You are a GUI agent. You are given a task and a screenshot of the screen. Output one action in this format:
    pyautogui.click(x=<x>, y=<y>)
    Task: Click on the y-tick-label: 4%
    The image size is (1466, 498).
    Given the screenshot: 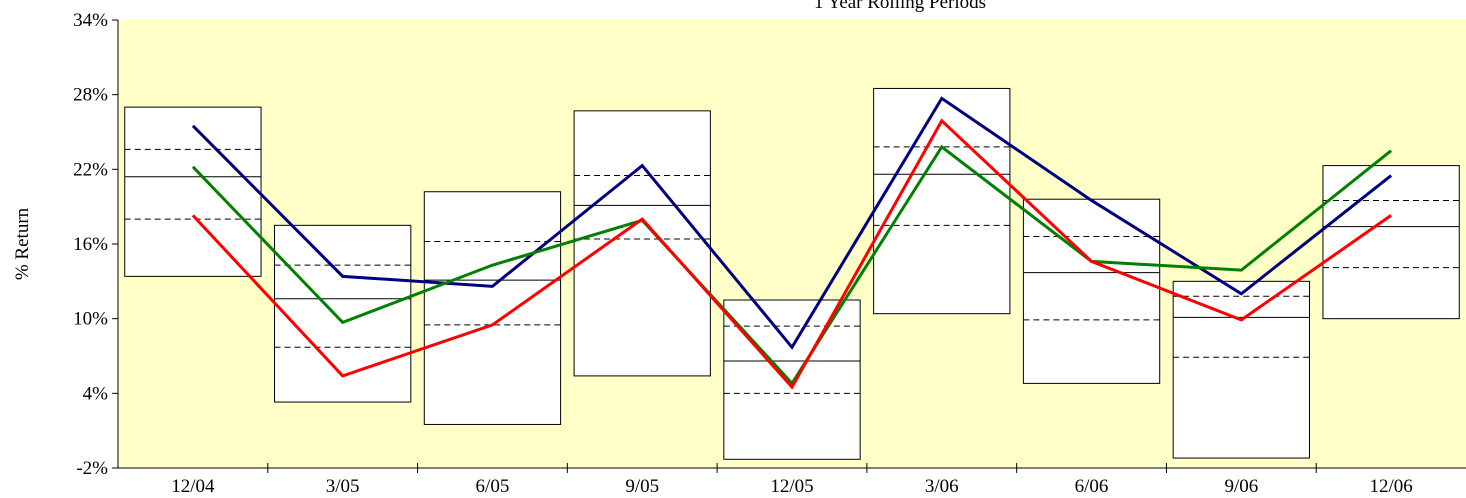 What is the action you would take?
    pyautogui.click(x=96, y=393)
    